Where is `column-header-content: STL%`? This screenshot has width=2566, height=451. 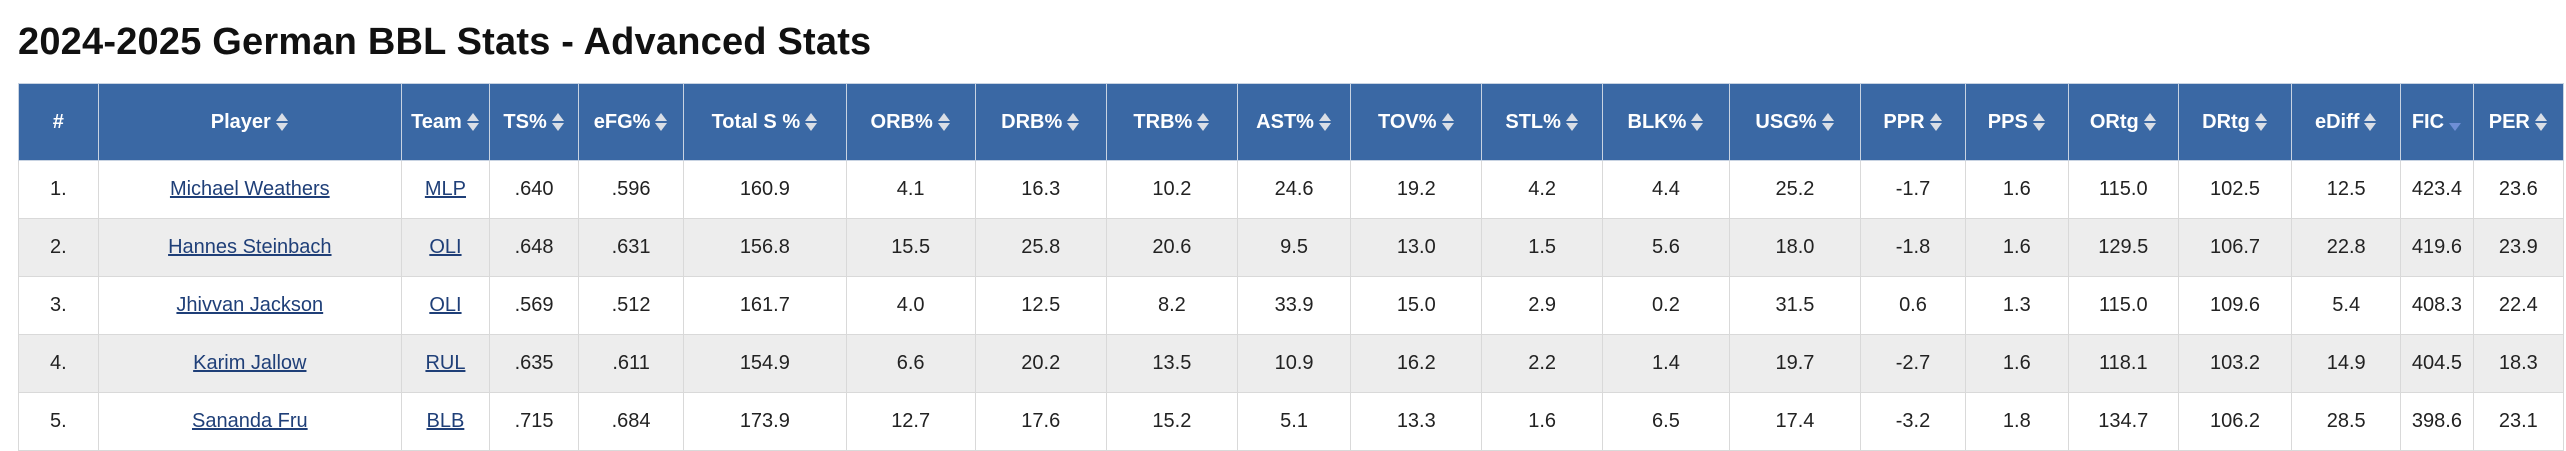 column-header-content: STL% is located at coordinates (1542, 122).